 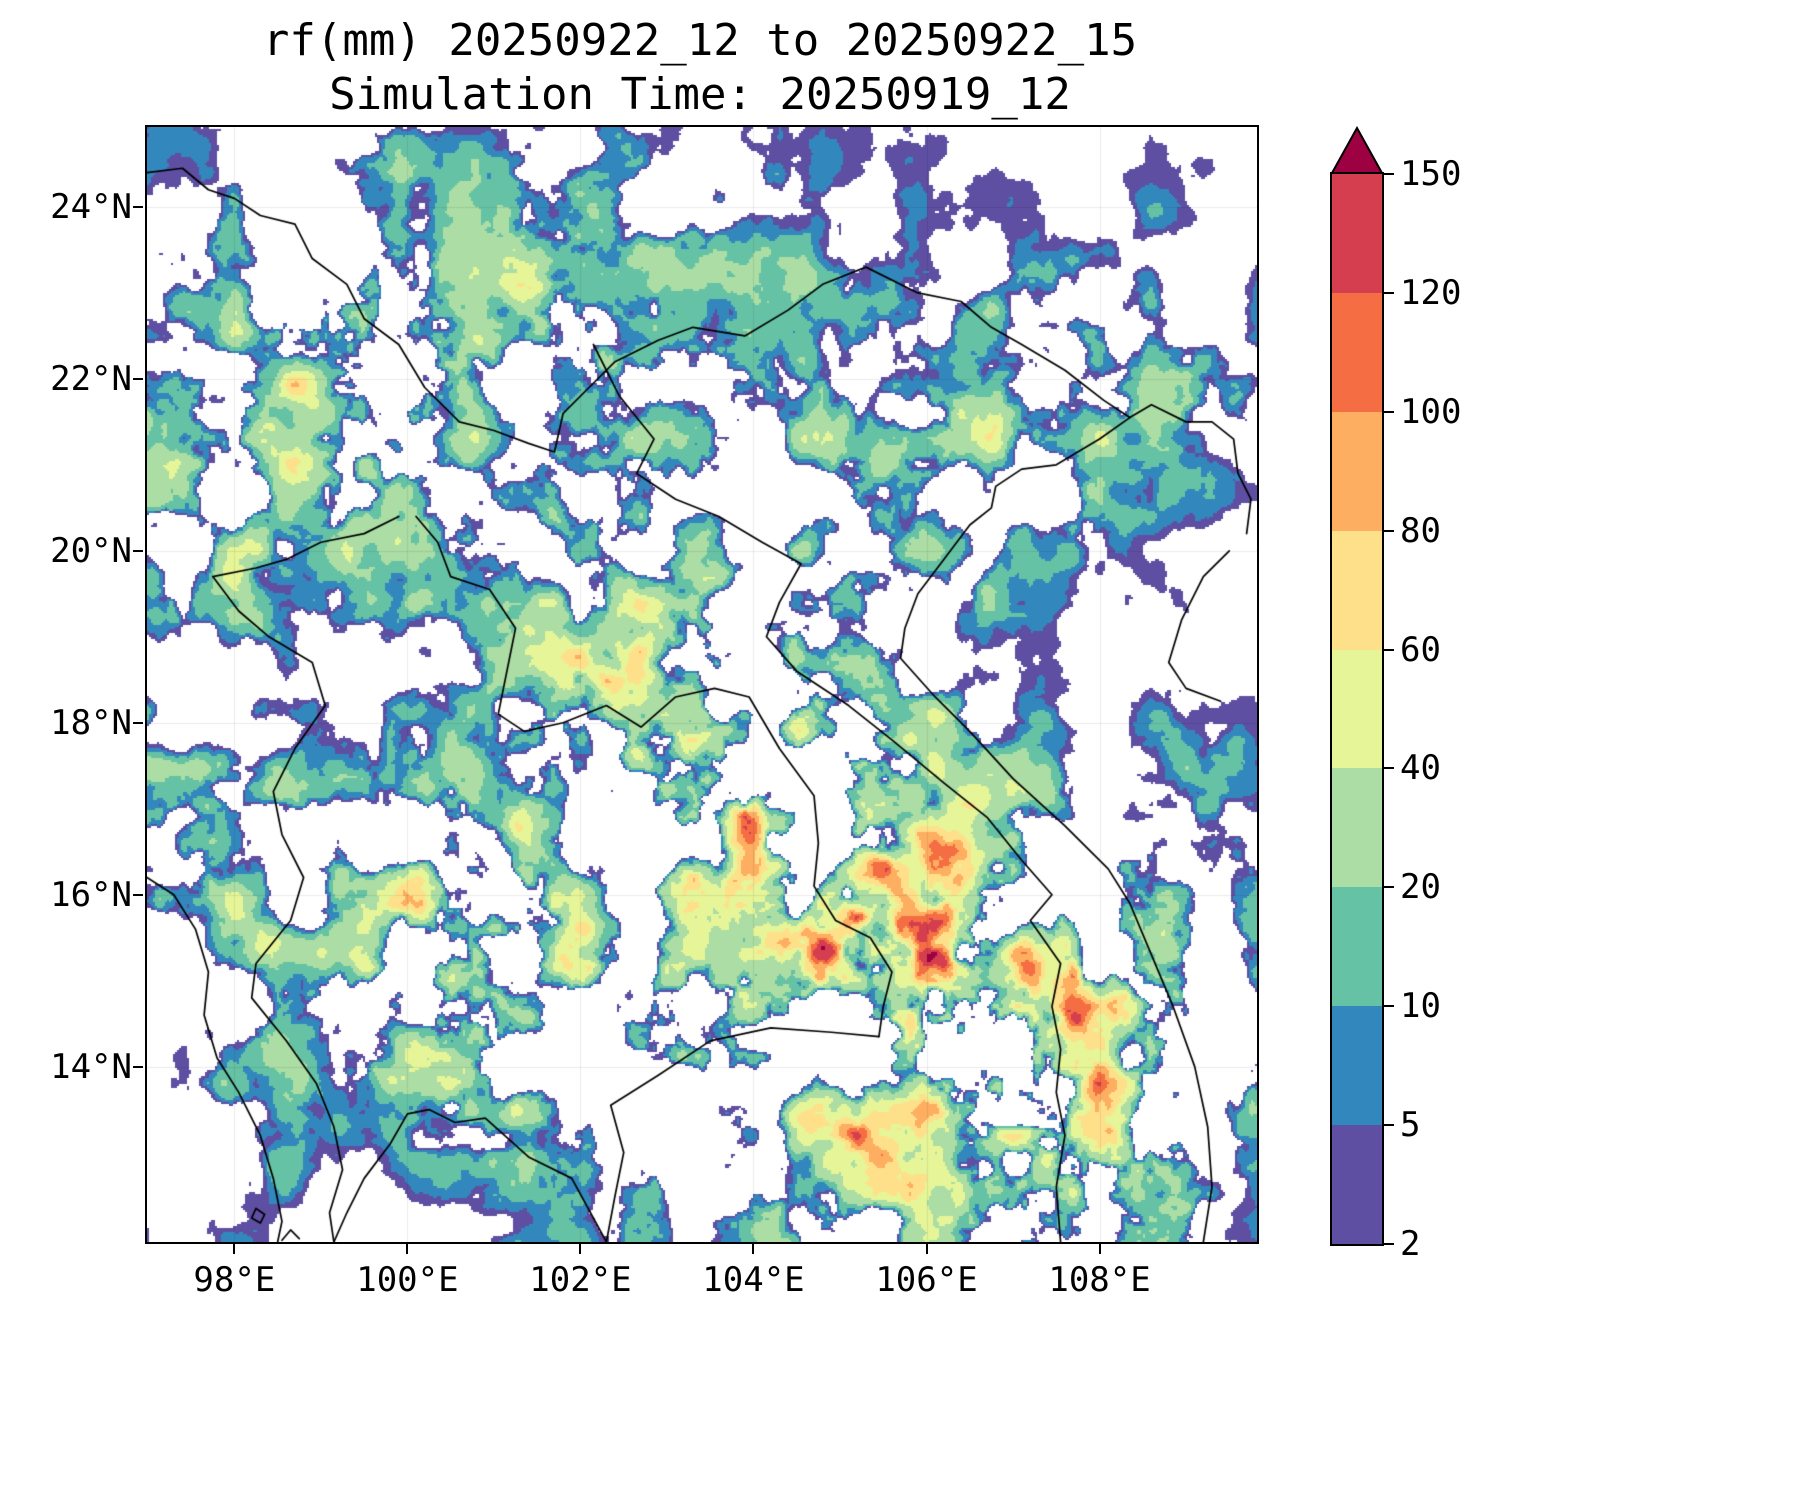 What do you see at coordinates (91, 550) in the screenshot?
I see `y-tick-label: 20°N` at bounding box center [91, 550].